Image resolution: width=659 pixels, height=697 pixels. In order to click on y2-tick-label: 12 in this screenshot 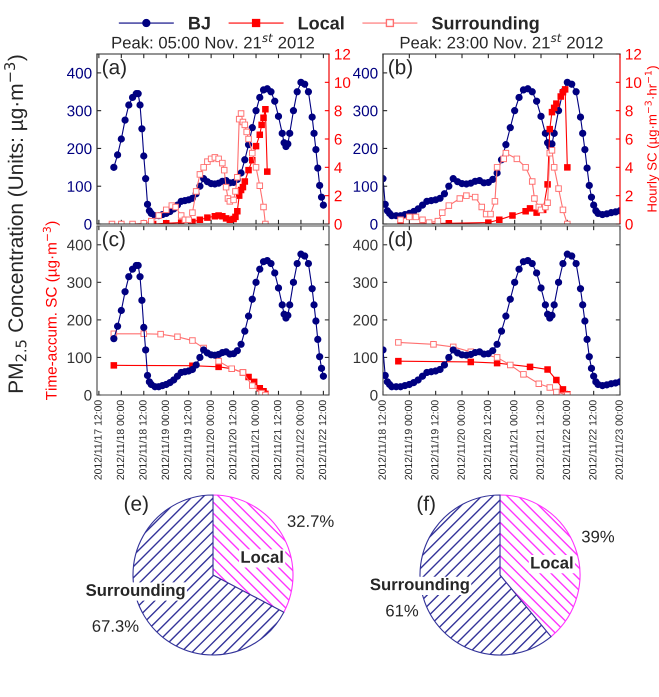, I will do `click(634, 54)`.